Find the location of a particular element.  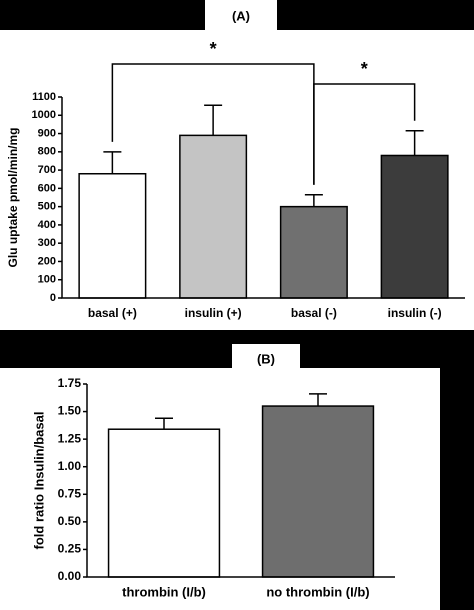

y-tick-label: 400 is located at coordinates (47, 225).